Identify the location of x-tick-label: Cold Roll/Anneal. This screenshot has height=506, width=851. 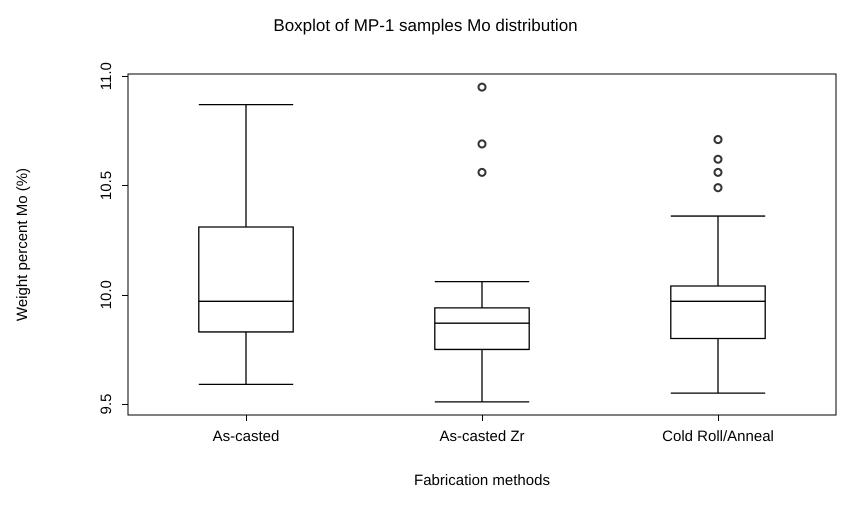
(718, 436).